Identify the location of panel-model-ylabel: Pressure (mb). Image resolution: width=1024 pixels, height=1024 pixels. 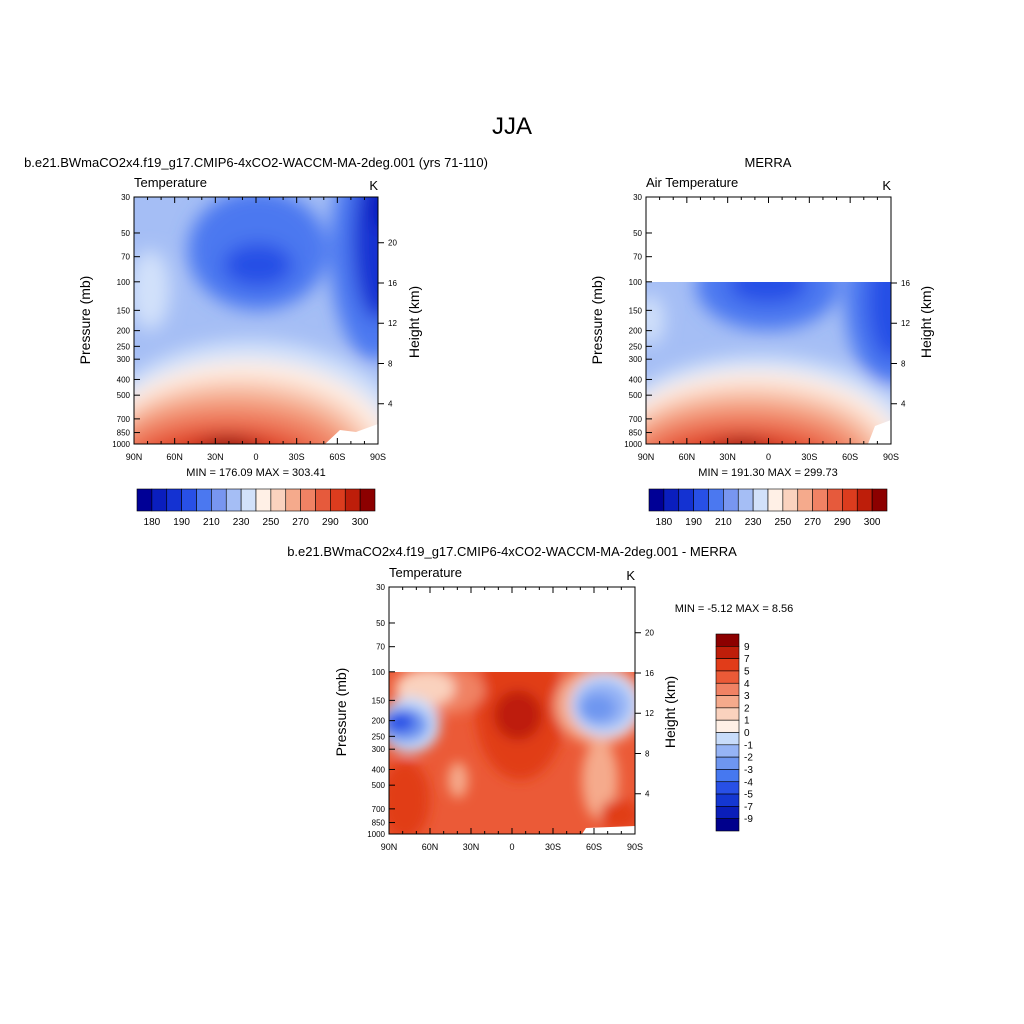
(85, 320).